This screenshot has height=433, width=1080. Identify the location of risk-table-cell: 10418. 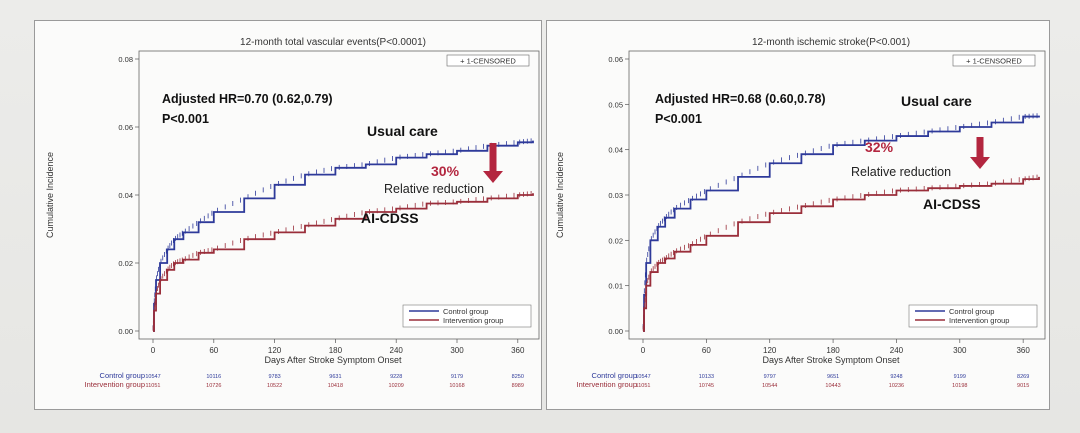
(335, 386).